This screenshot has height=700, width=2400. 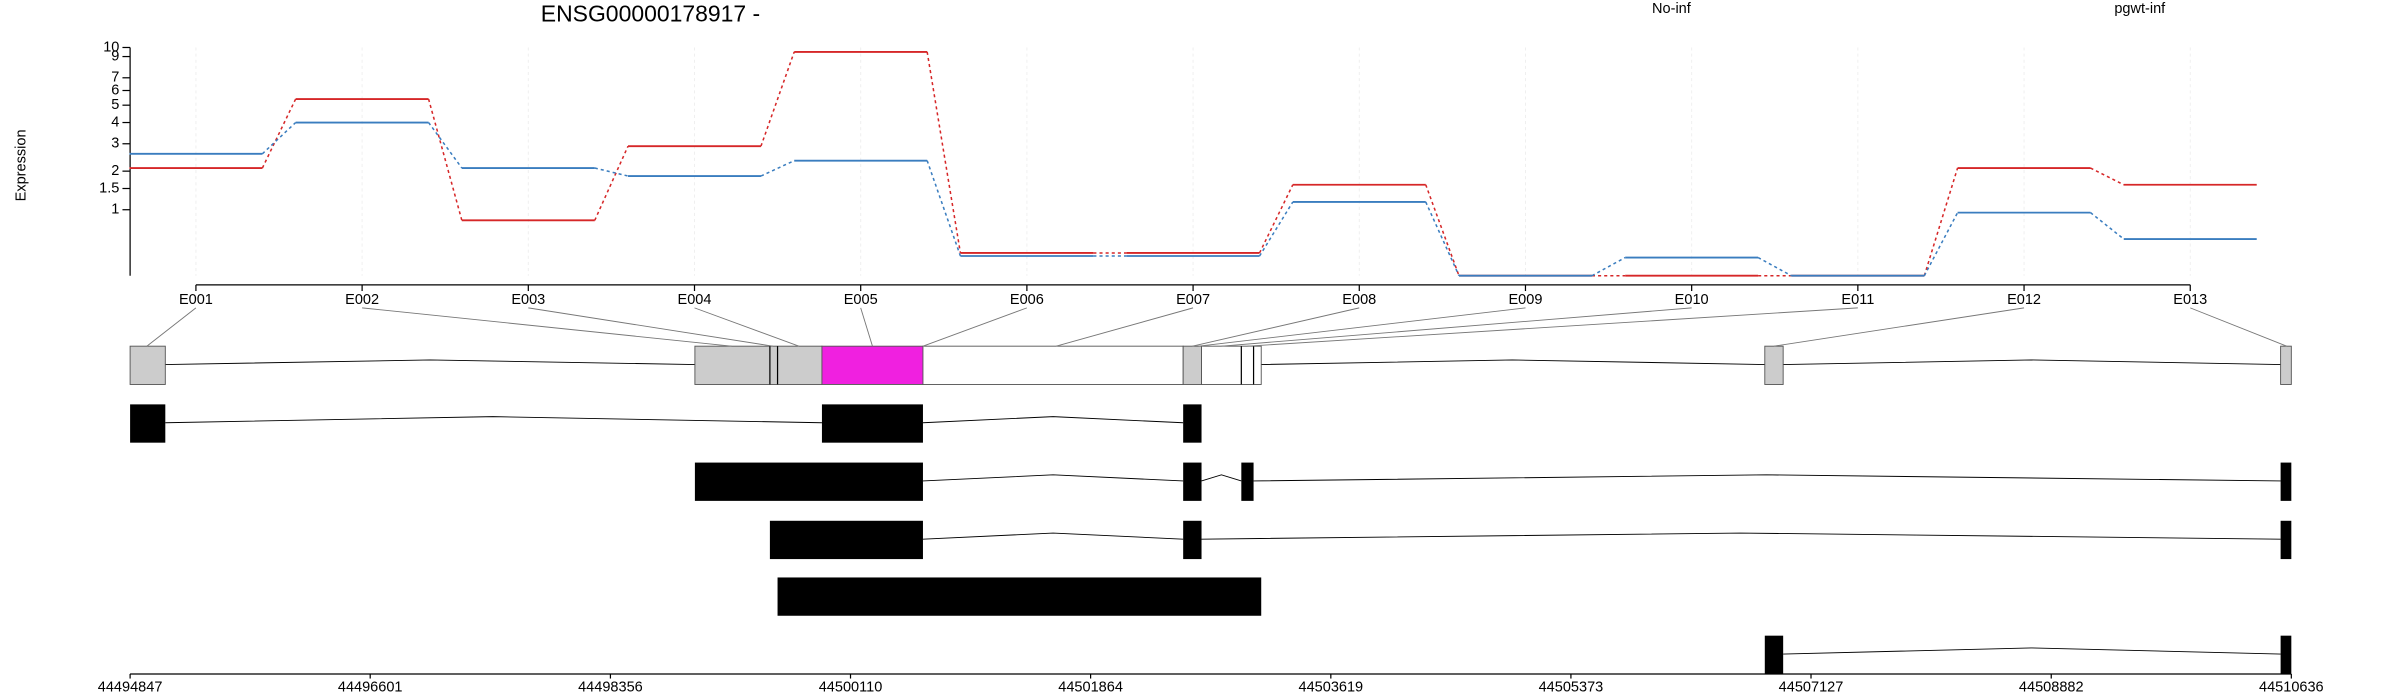 What do you see at coordinates (2024, 300) in the screenshot?
I see `x-tick-label: E012` at bounding box center [2024, 300].